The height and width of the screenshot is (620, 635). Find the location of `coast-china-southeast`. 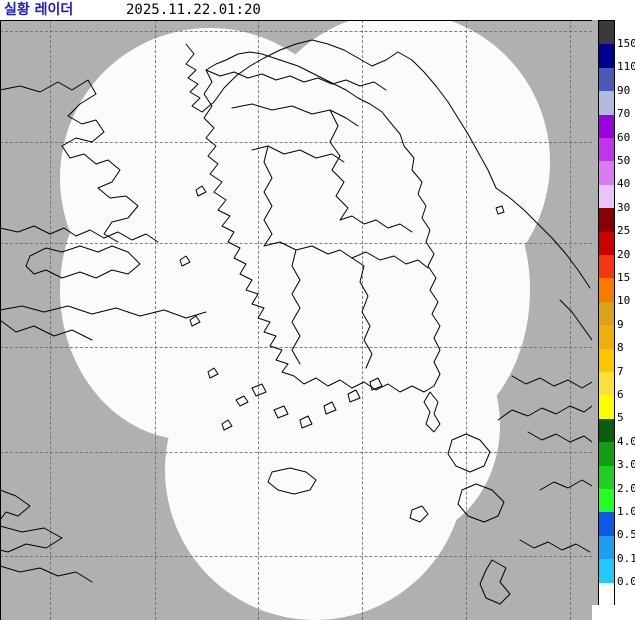

coast-china-southeast is located at coordinates (15, 505).